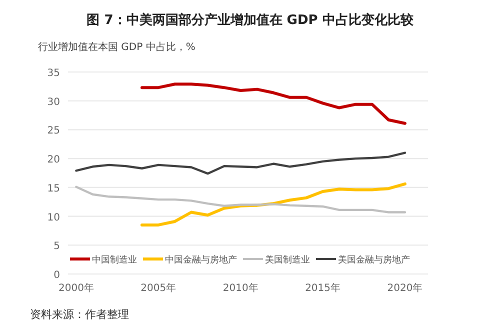  What do you see at coordinates (57, 275) in the screenshot?
I see `y-tick-label: 0` at bounding box center [57, 275].